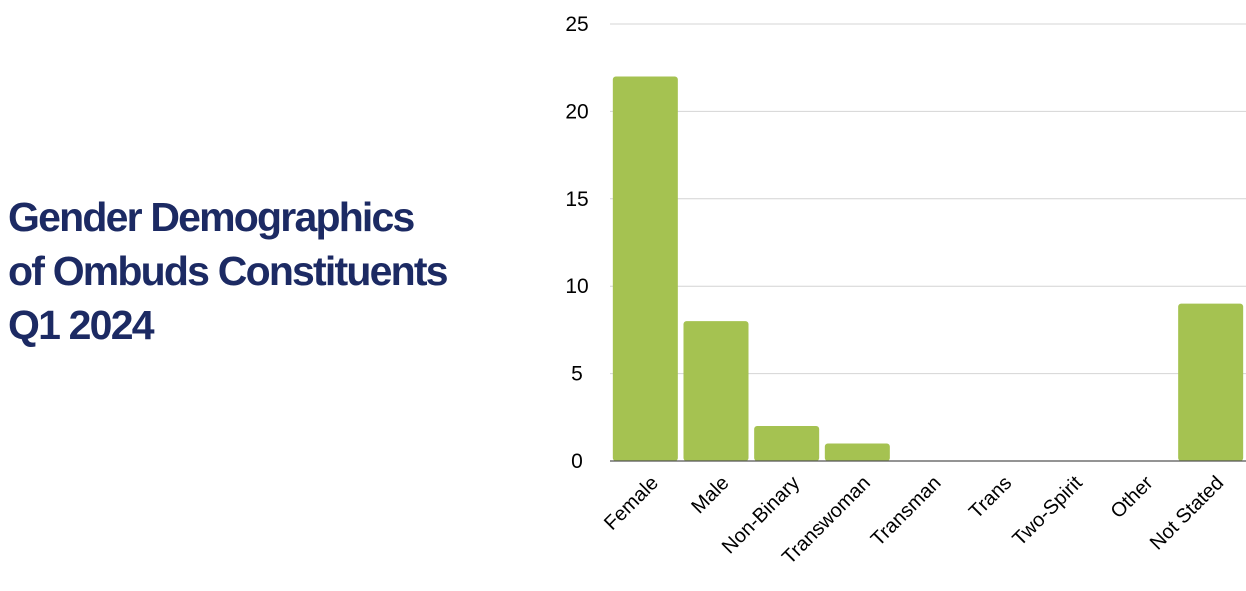 This screenshot has height=591, width=1246. I want to click on bar-not-stated, so click(1211, 382).